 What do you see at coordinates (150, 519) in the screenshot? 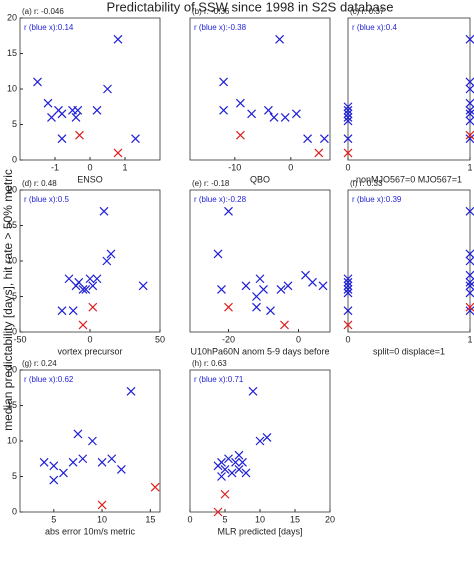
I see `x-tick-label: 15` at bounding box center [150, 519].